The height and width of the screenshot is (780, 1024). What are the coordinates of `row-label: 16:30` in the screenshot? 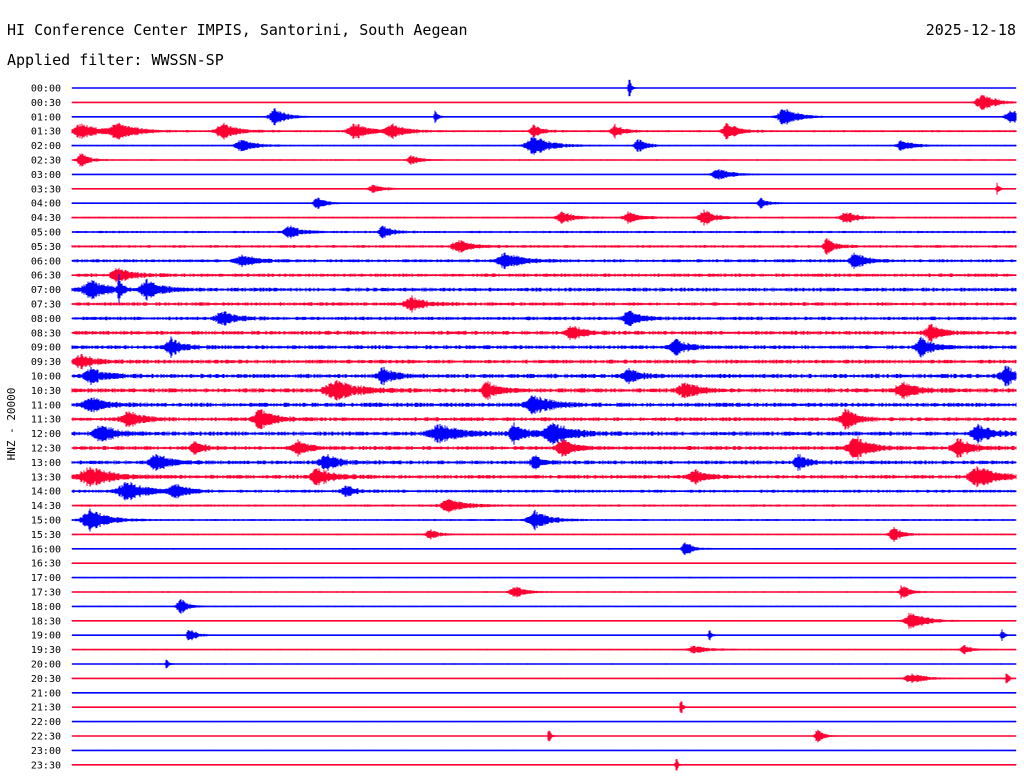 It's located at (46, 564).